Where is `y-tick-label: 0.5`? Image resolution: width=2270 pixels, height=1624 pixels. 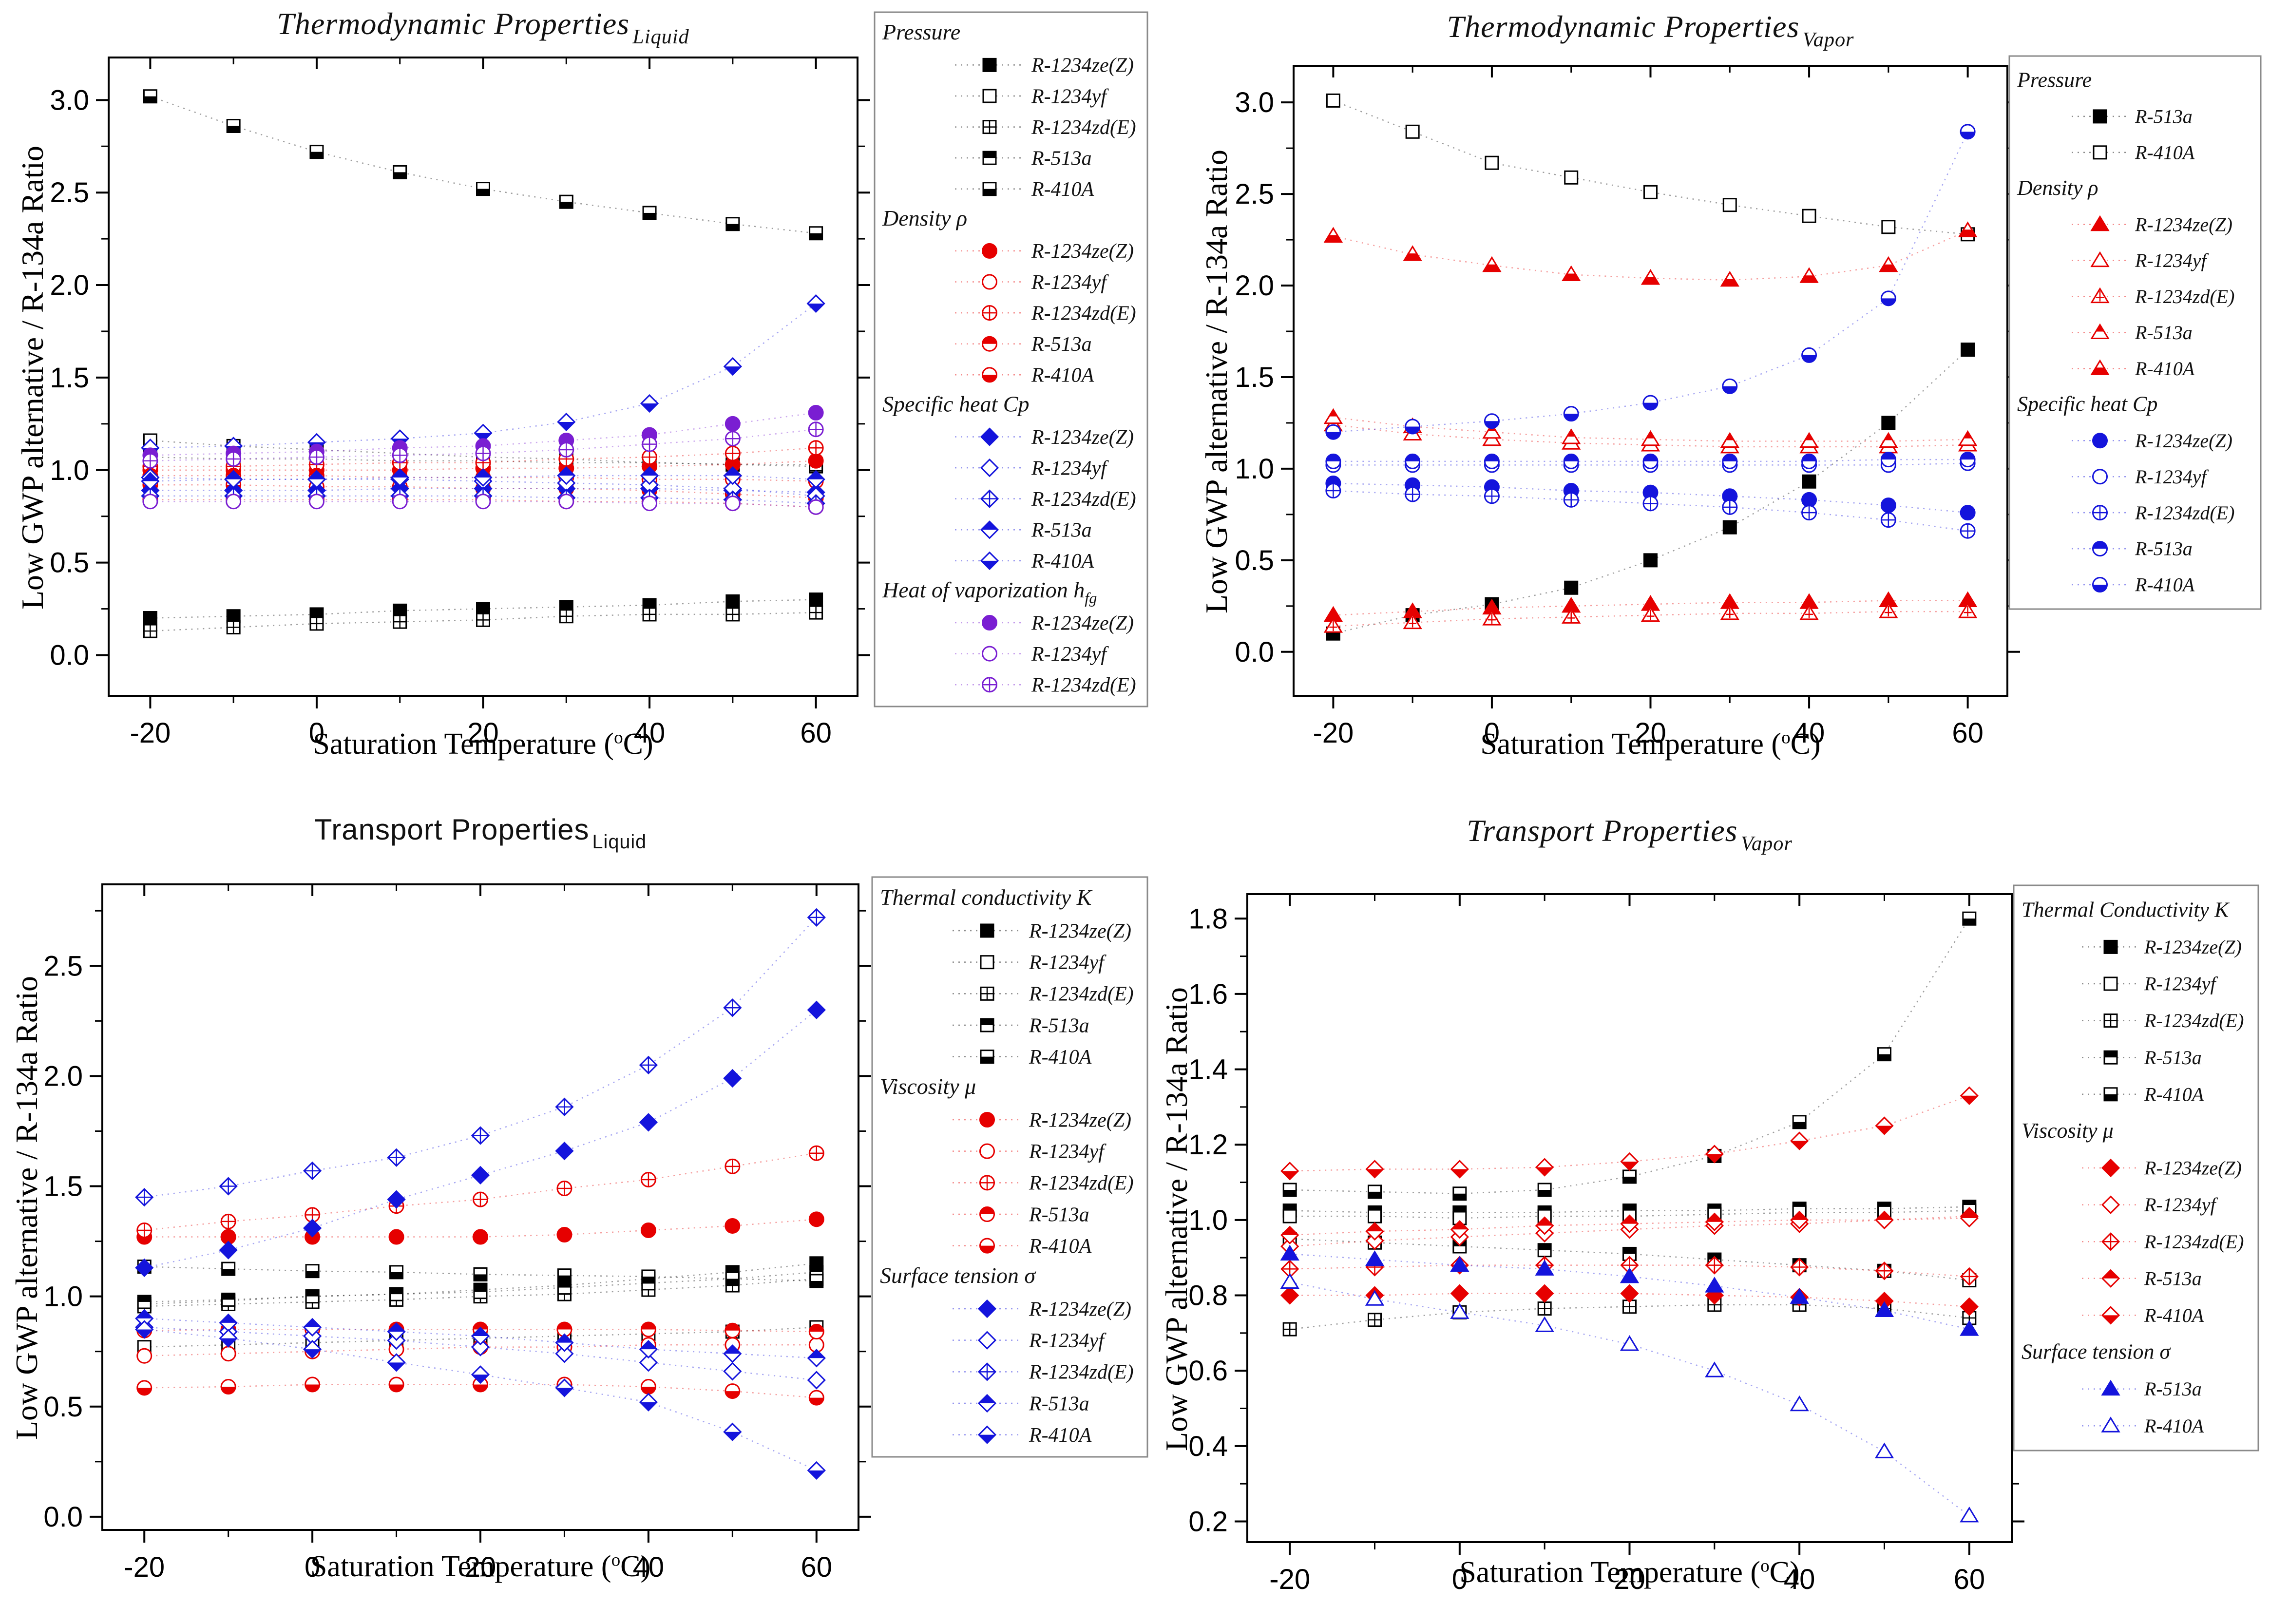 y-tick-label: 0.5 is located at coordinates (63, 1407).